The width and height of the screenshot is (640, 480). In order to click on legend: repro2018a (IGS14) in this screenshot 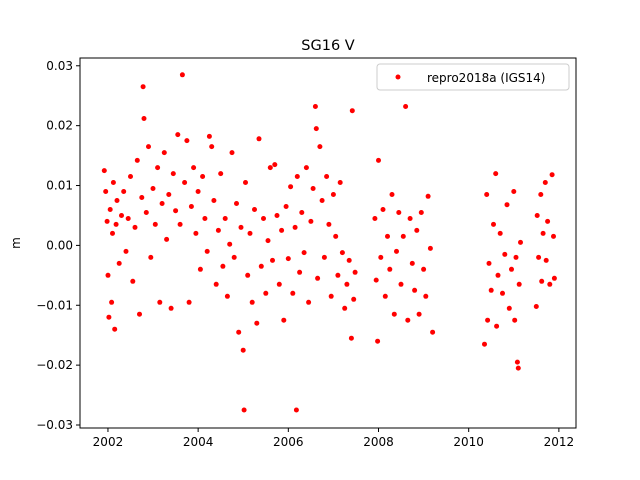, I will do `click(473, 77)`.